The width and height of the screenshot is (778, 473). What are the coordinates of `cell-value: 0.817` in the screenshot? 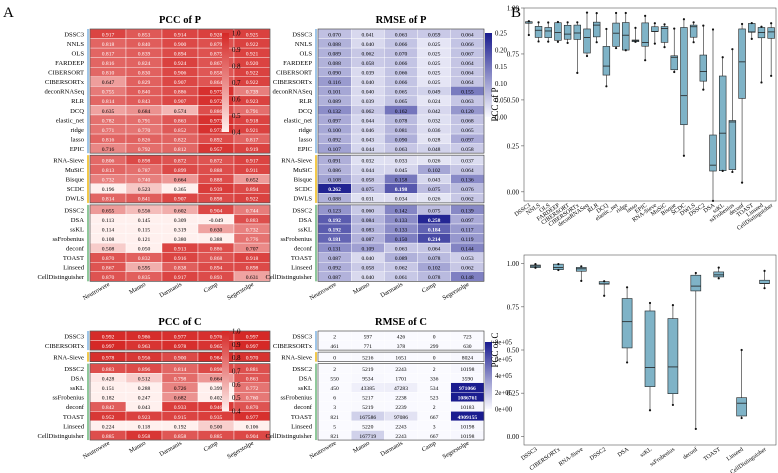 It's located at (108, 54).